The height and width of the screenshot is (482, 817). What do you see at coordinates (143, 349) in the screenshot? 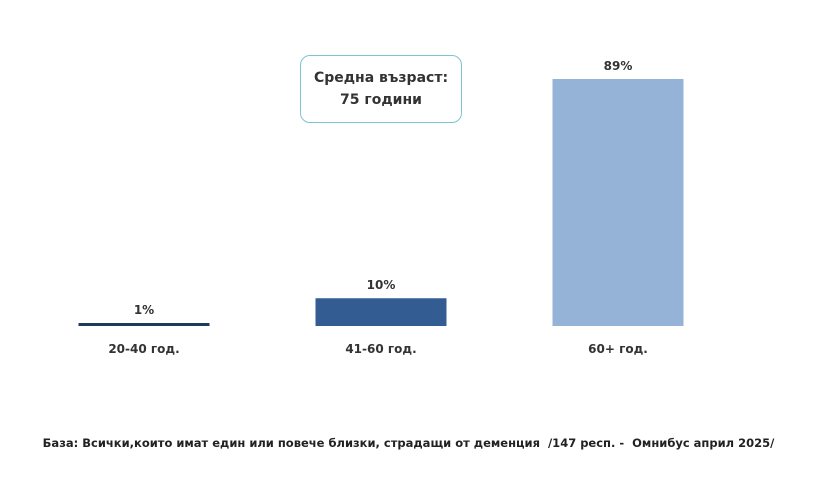
I see `category-label-1: 20-40 год.` at bounding box center [143, 349].